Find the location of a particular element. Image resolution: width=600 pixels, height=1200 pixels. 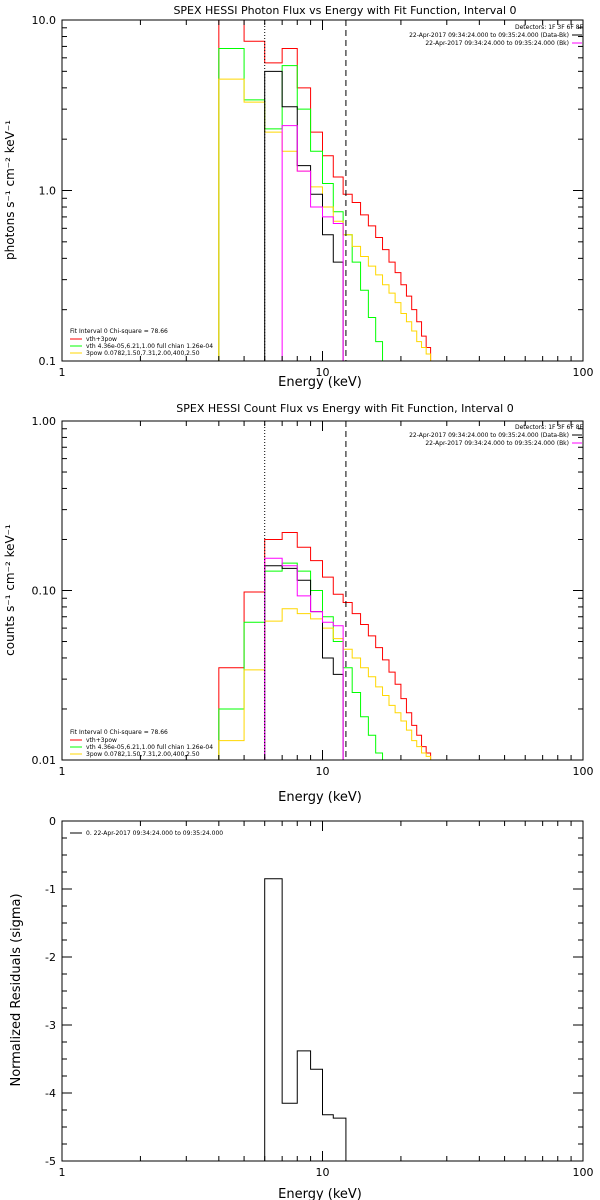

y-tick-label: -4 is located at coordinates (50, 1093).